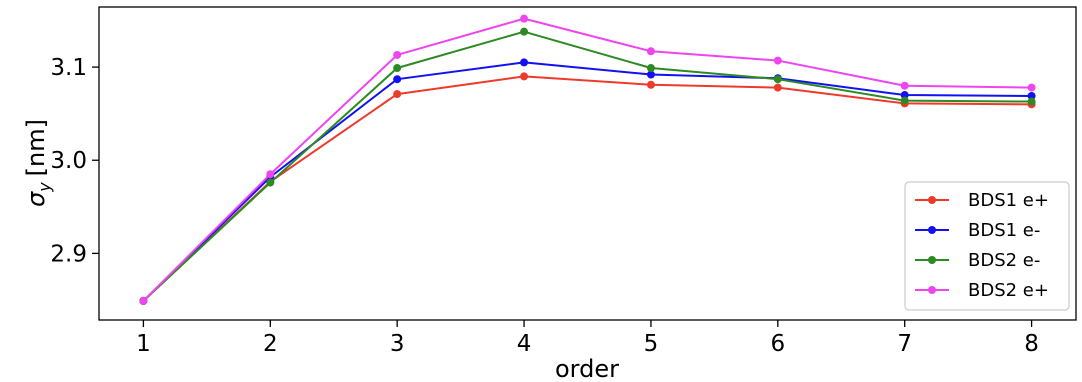 The image size is (1082, 382). Describe the element at coordinates (982, 245) in the screenshot. I see `legend-items: BDS1 e+ BDS1 e- BDS2 e- BDS2 e+` at that location.